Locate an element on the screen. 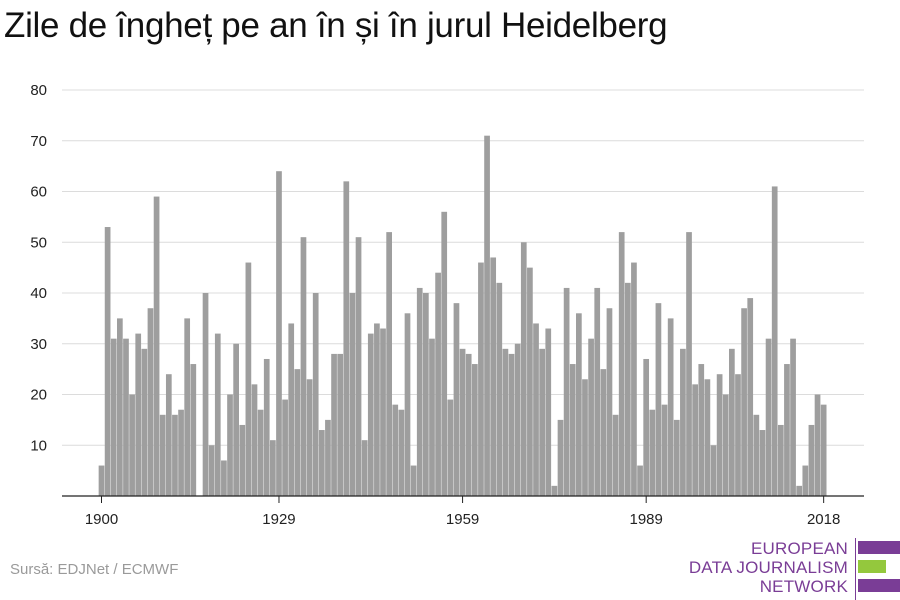  bar-1977 is located at coordinates (572, 430).